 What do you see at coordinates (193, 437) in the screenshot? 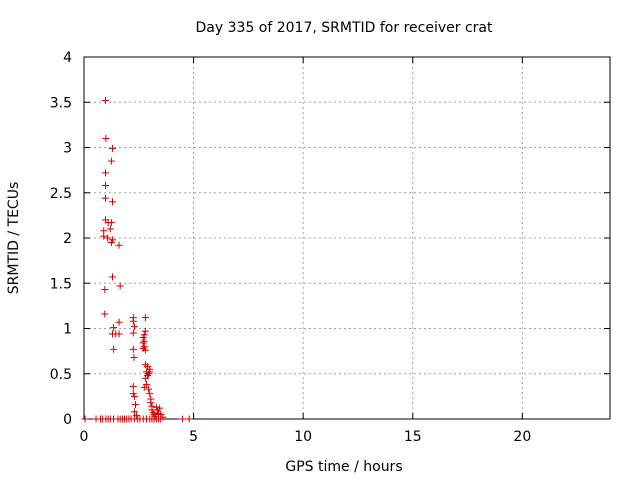
I see `x-tick-label: 5` at bounding box center [193, 437].